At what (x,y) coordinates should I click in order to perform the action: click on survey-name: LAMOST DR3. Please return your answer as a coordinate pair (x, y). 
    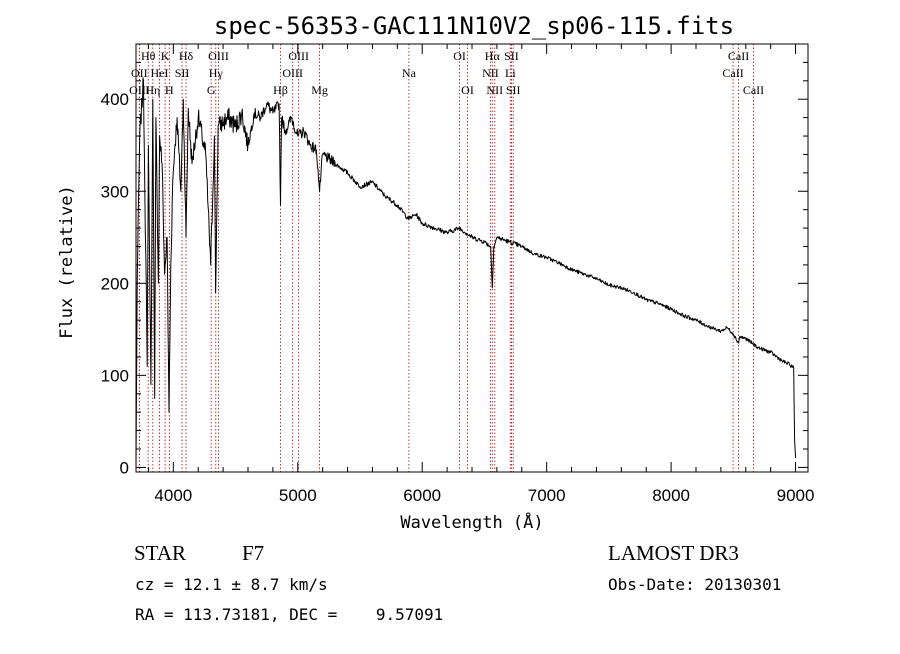
    Looking at the image, I should click on (673, 553).